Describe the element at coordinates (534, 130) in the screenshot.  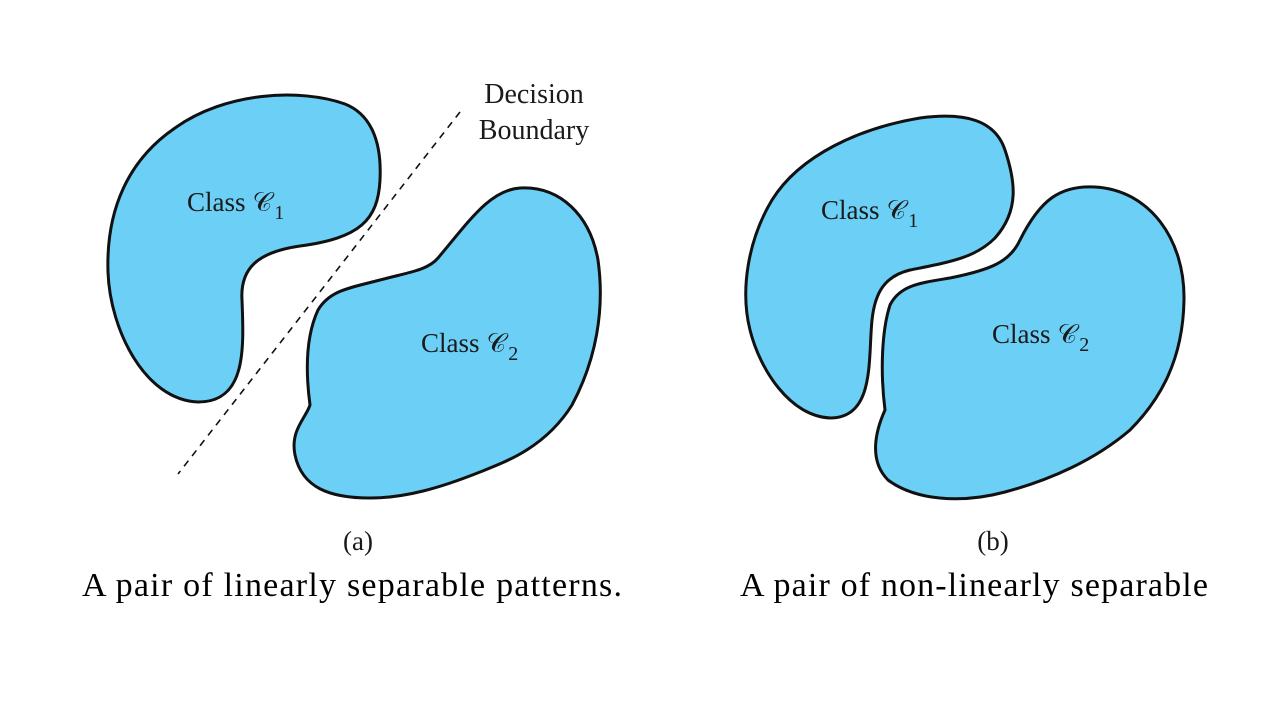
I see `decision-boundary-label-line-2: Boundary` at that location.